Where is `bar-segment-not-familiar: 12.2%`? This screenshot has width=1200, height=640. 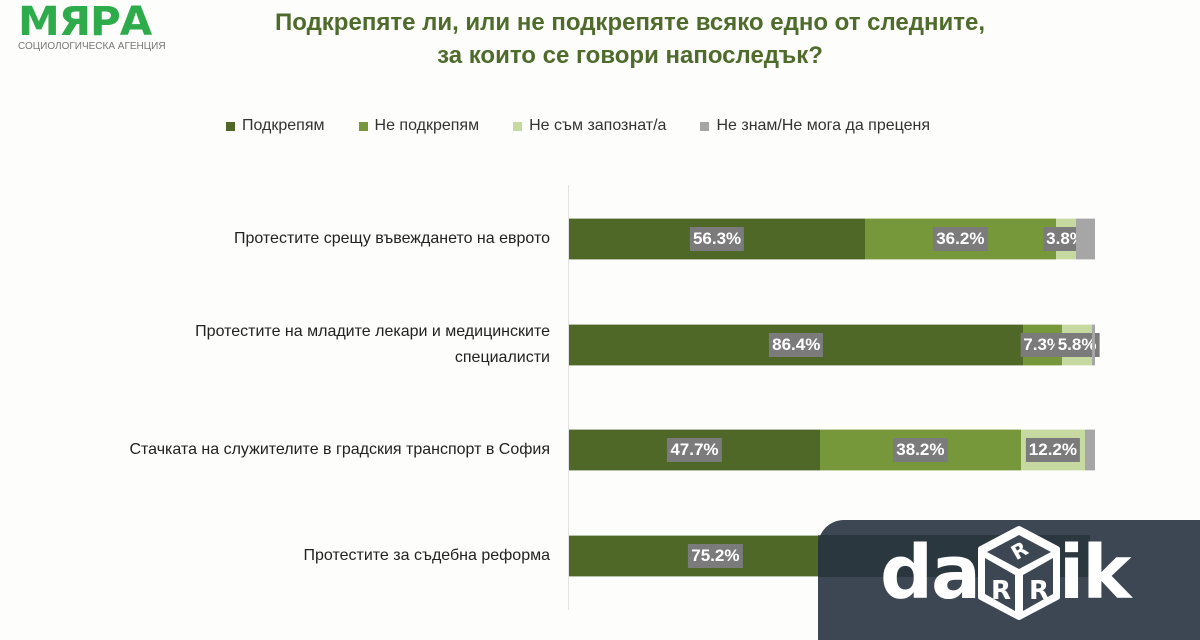
bar-segment-not-familiar: 12.2% is located at coordinates (1052, 450).